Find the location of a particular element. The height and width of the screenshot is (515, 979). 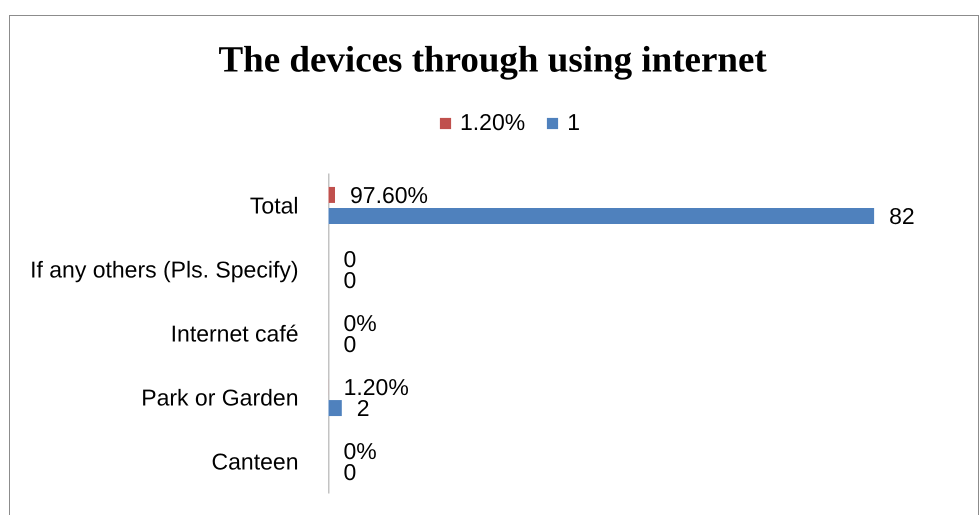

y-tick-label: If any others (Pls. Specify) is located at coordinates (164, 269).